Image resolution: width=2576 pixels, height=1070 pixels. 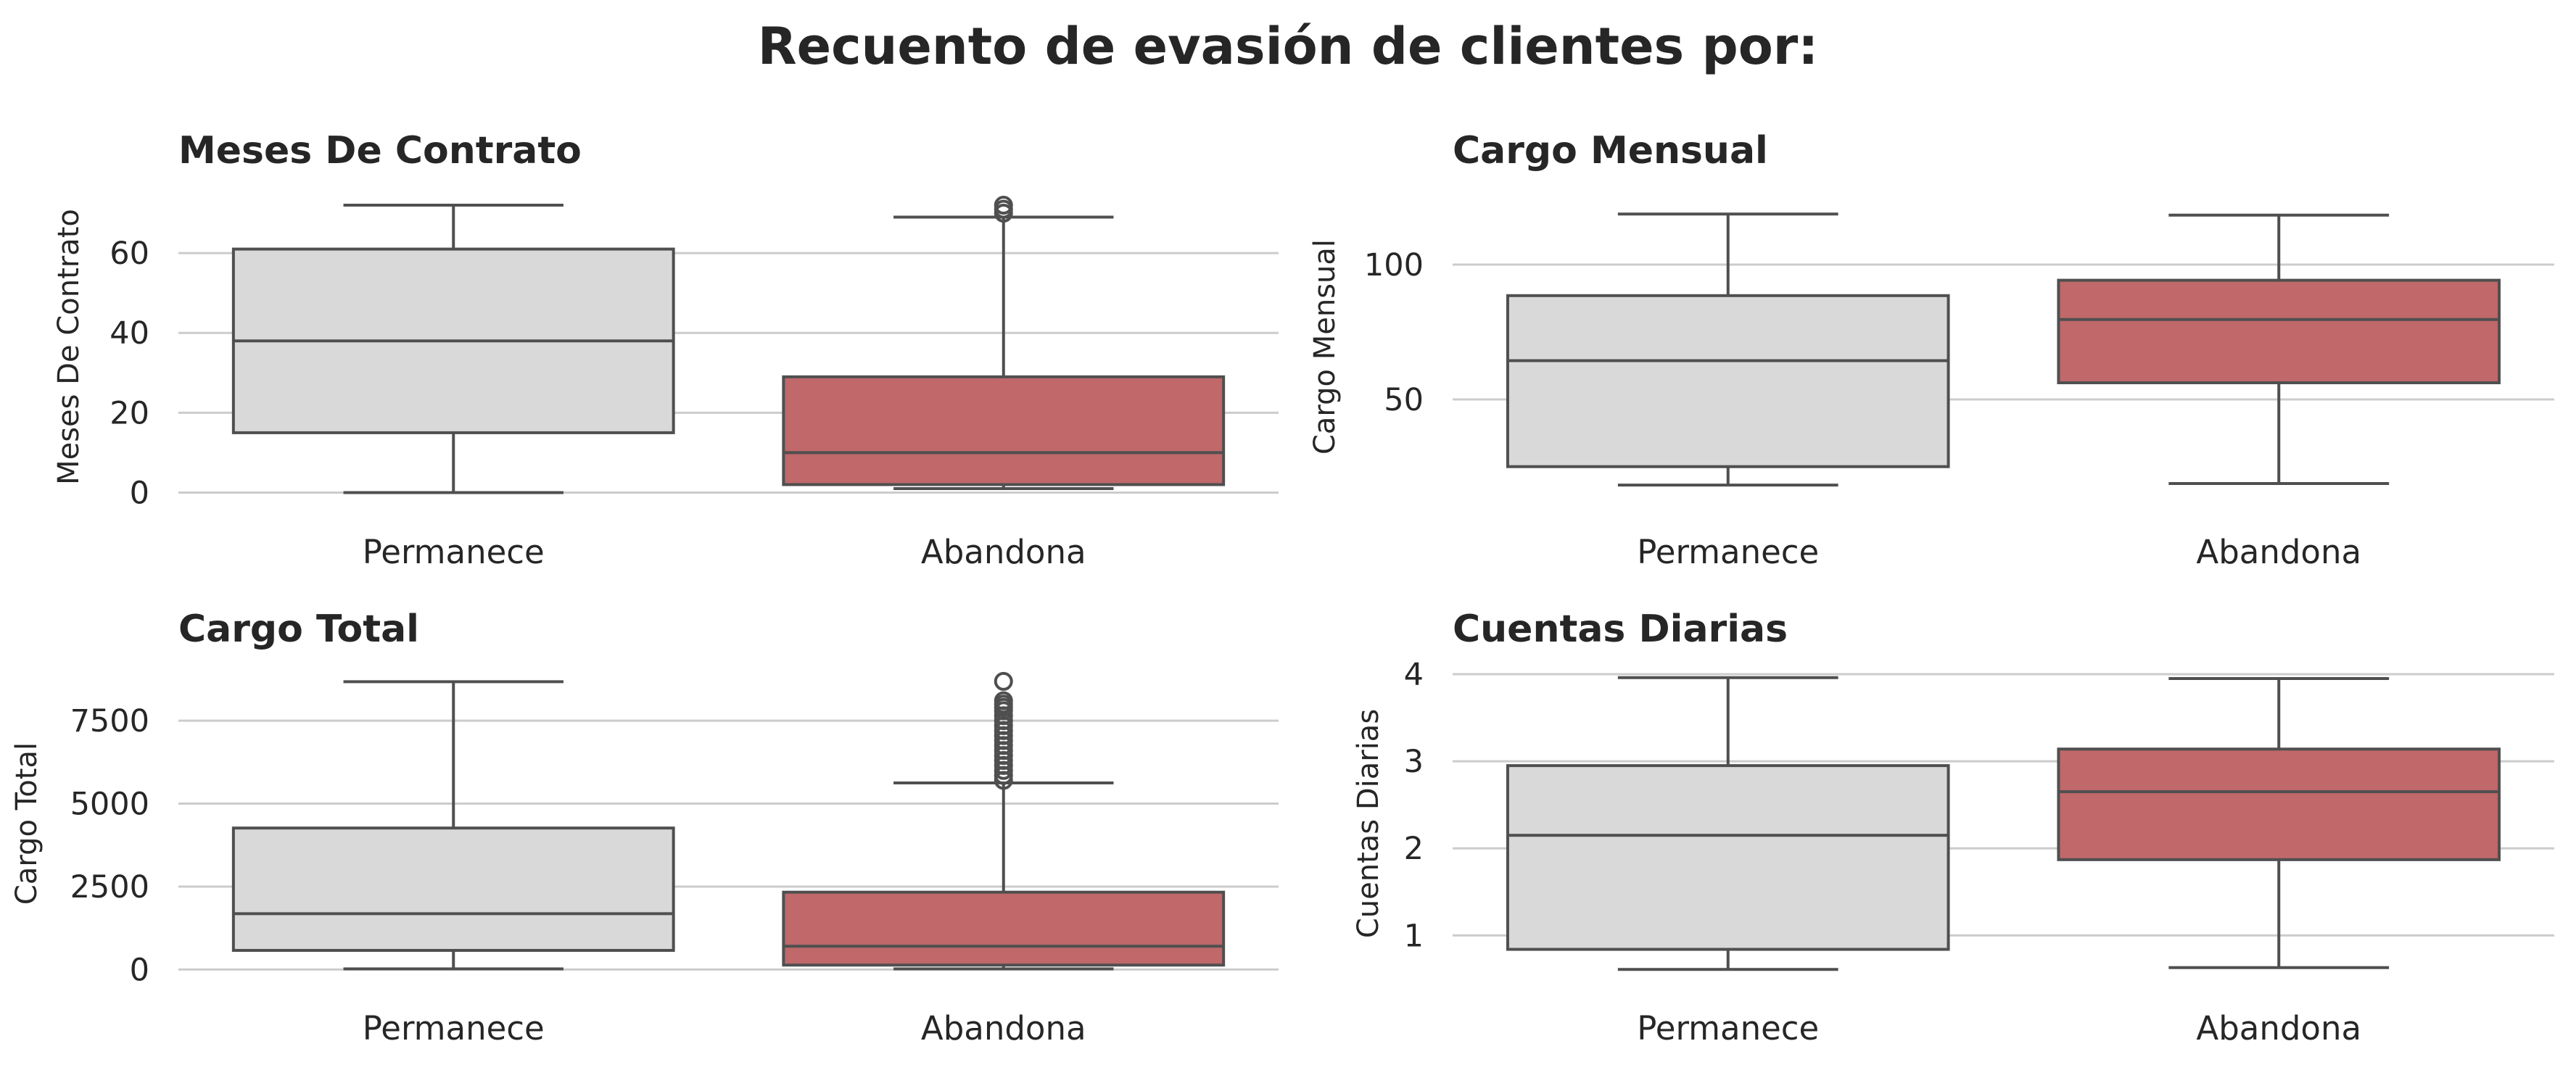 I want to click on y-tick-label: 40, so click(x=129, y=334).